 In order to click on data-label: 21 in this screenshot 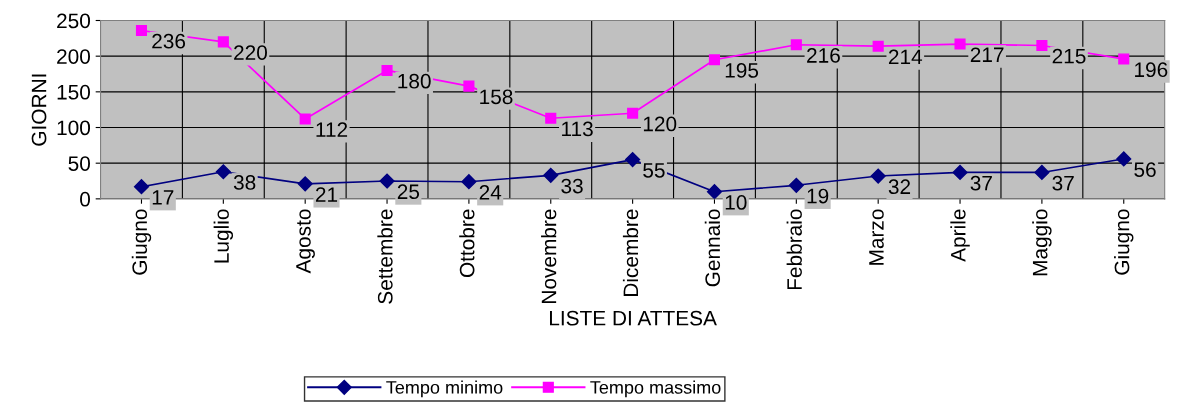, I will do `click(326, 194)`.